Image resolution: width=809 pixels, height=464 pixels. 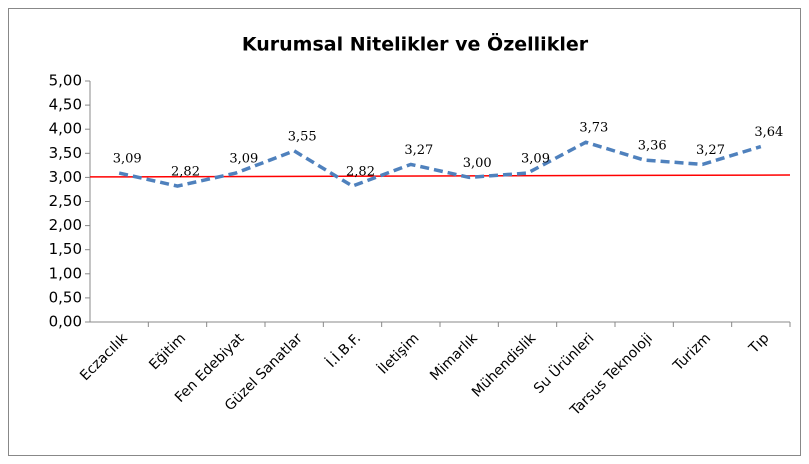 I want to click on reference-line, so click(x=440, y=176).